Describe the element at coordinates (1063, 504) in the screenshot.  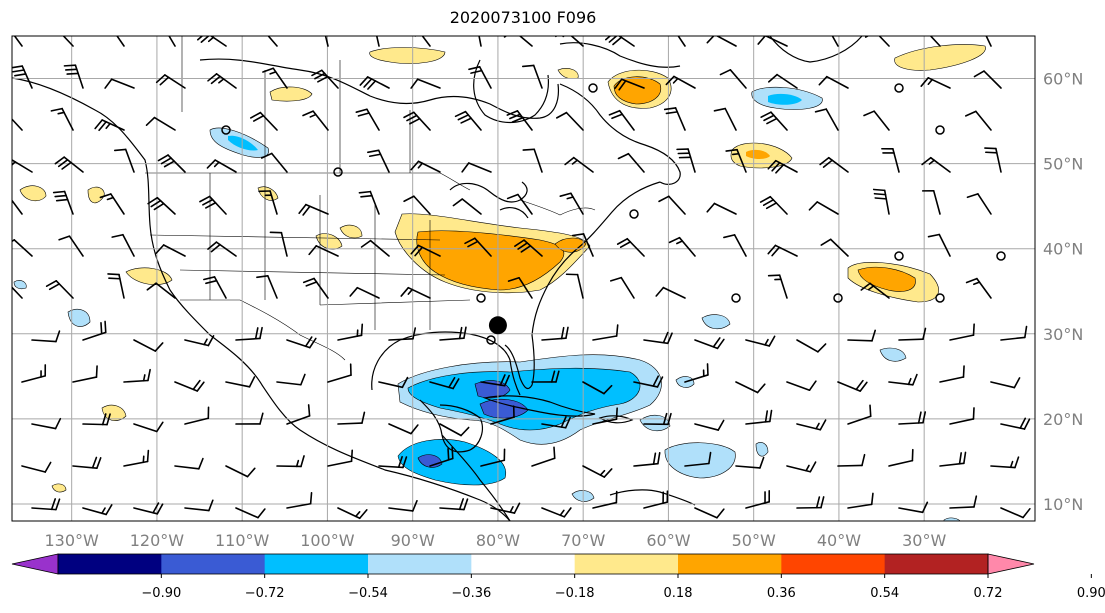
I see `lat-tick-label: 10°N` at that location.